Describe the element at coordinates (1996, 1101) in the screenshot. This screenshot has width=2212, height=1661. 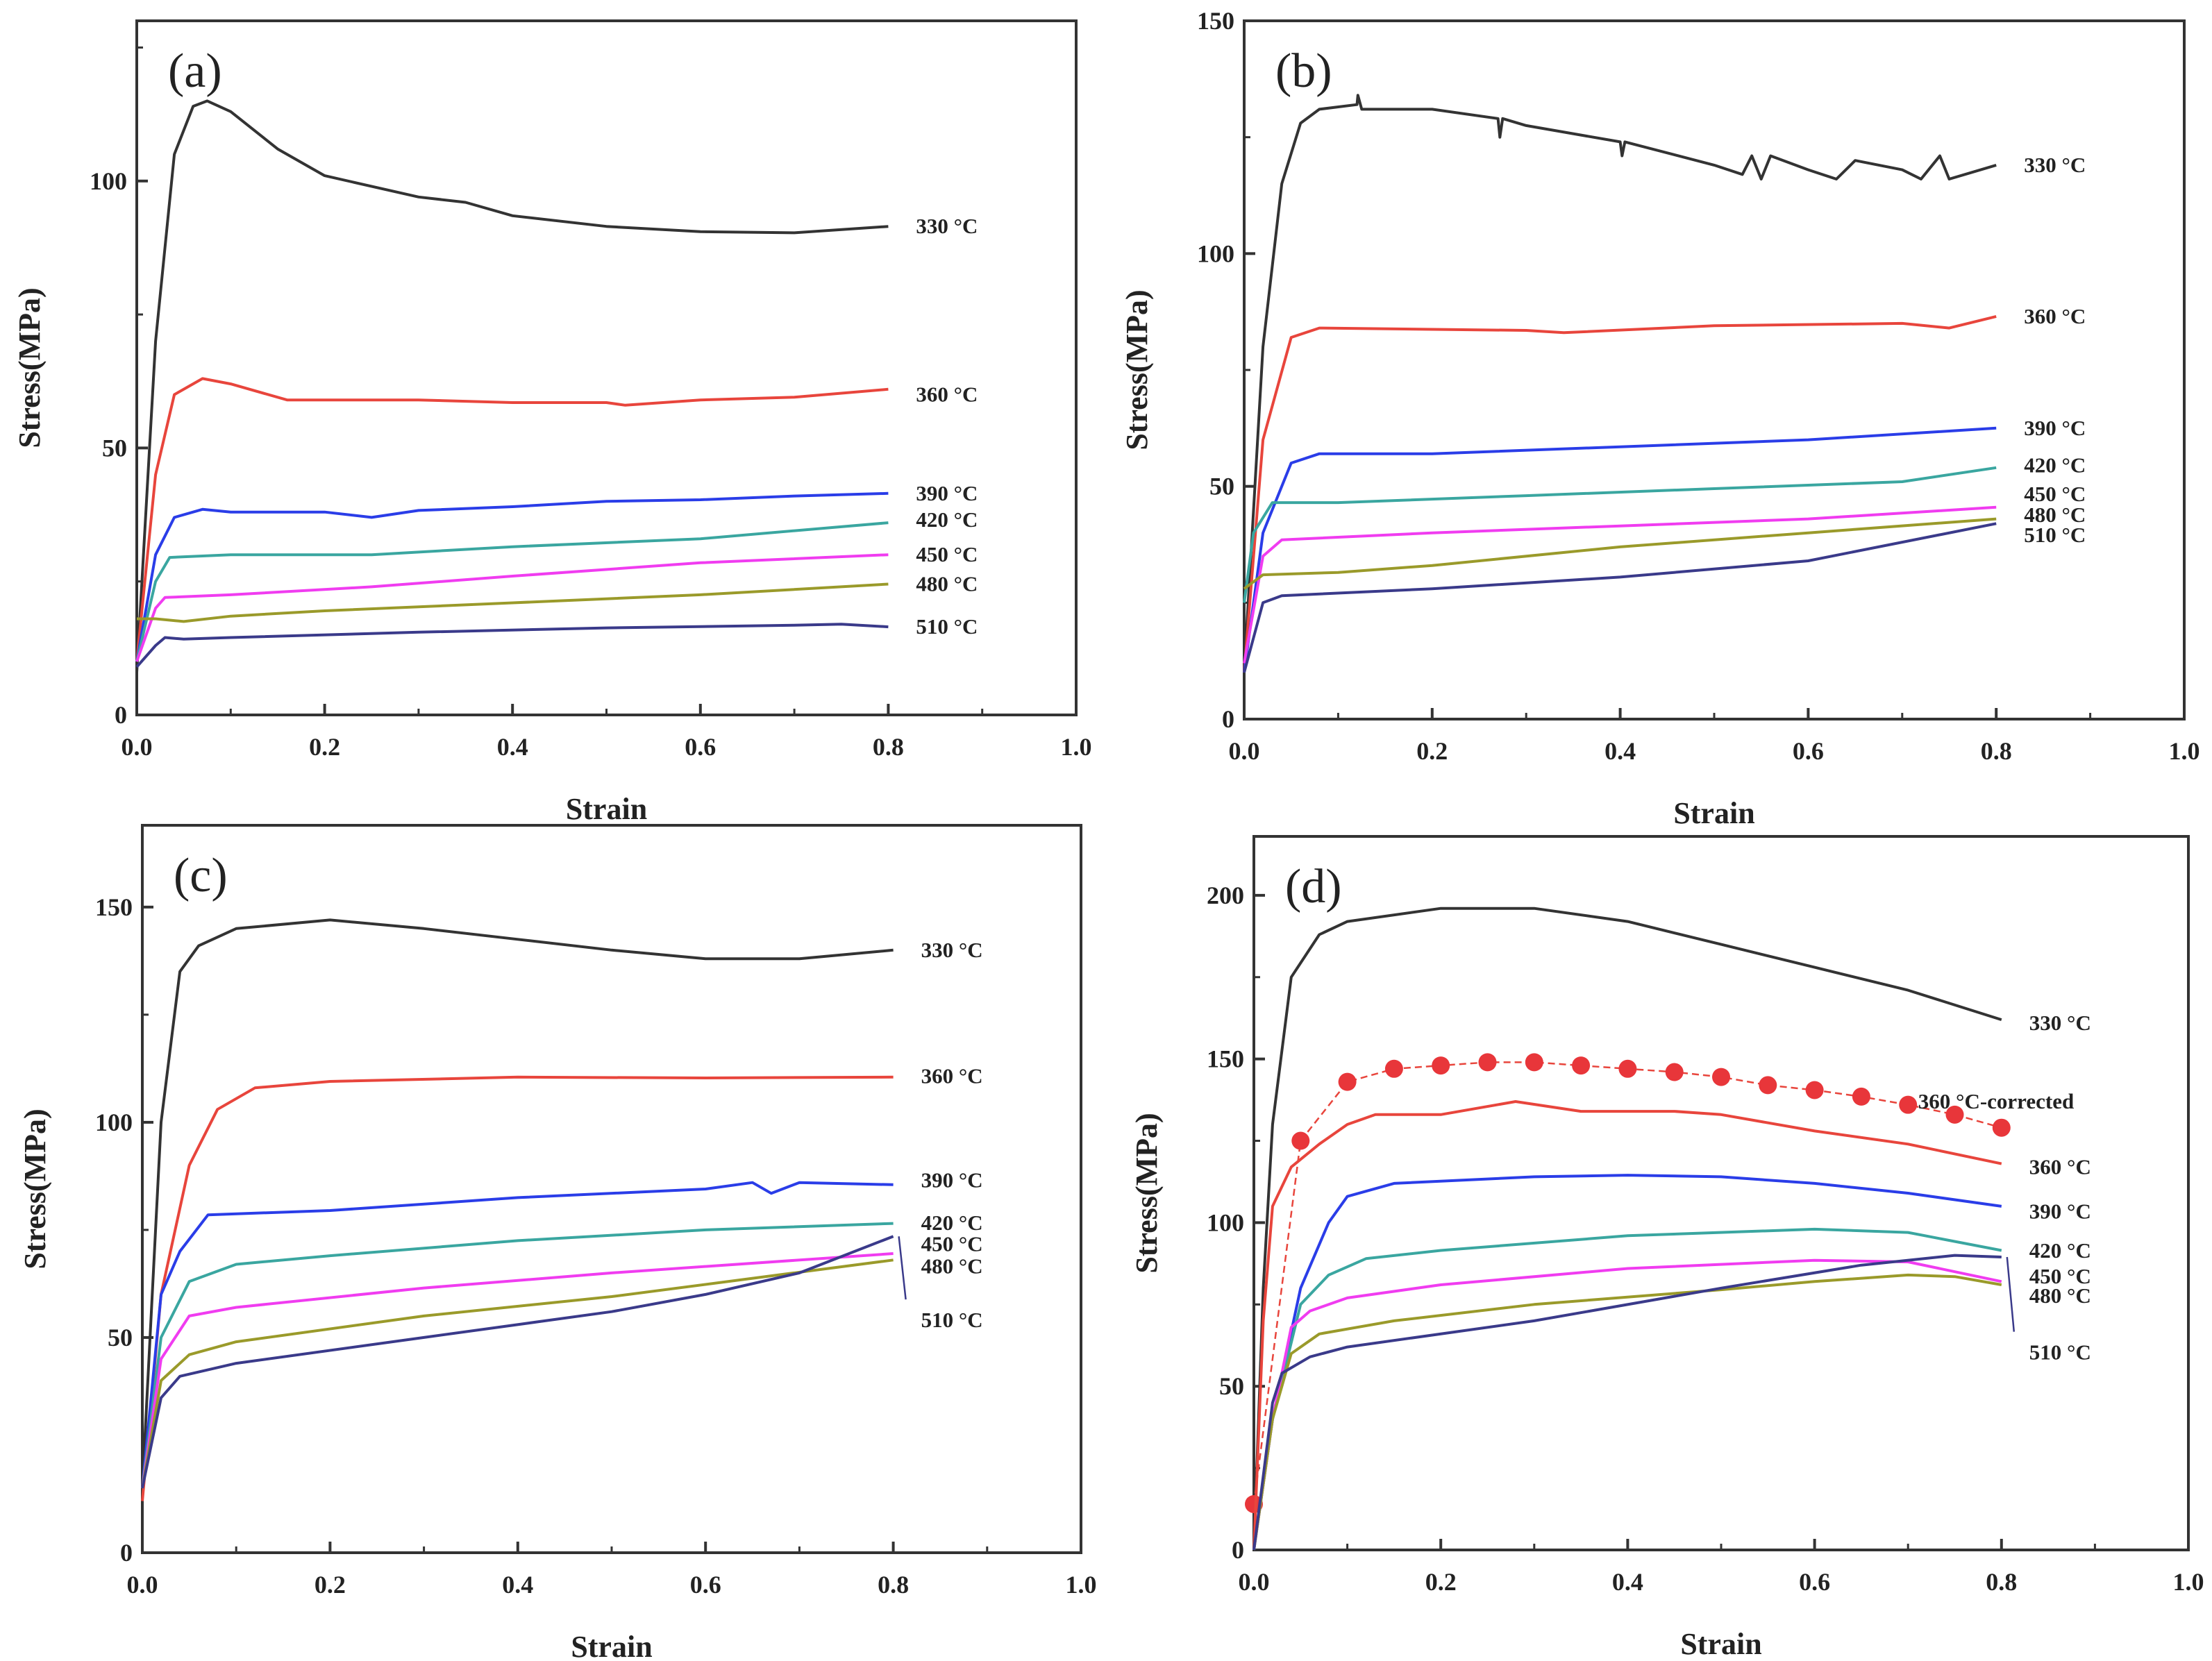
I see `series-label: 360 °C-corrected` at that location.